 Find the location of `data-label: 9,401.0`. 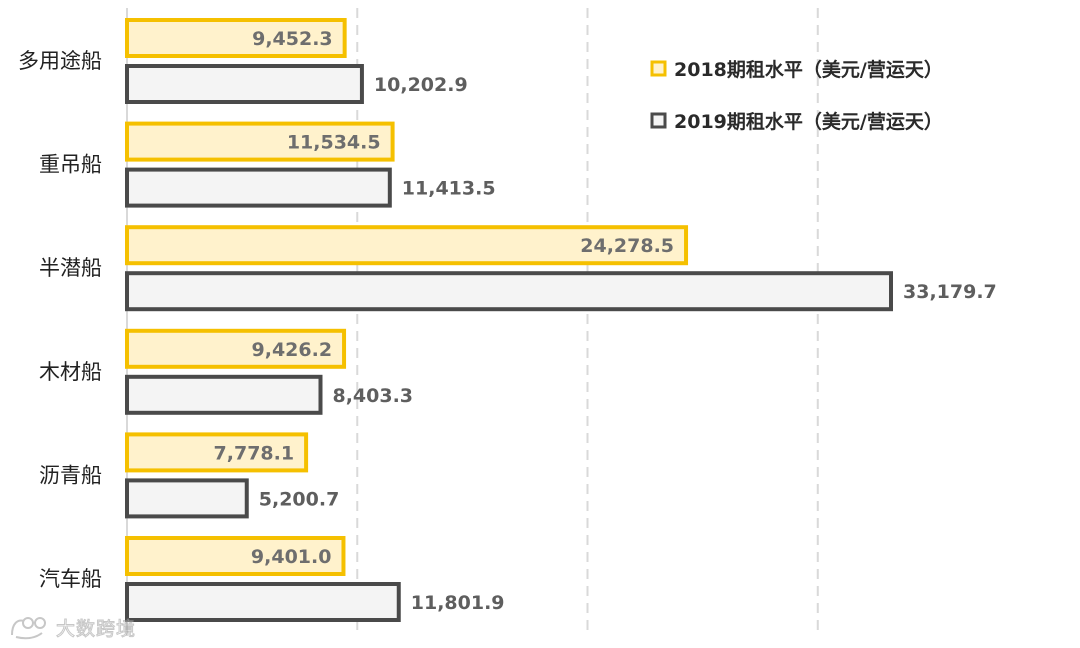

data-label: 9,401.0 is located at coordinates (291, 557).